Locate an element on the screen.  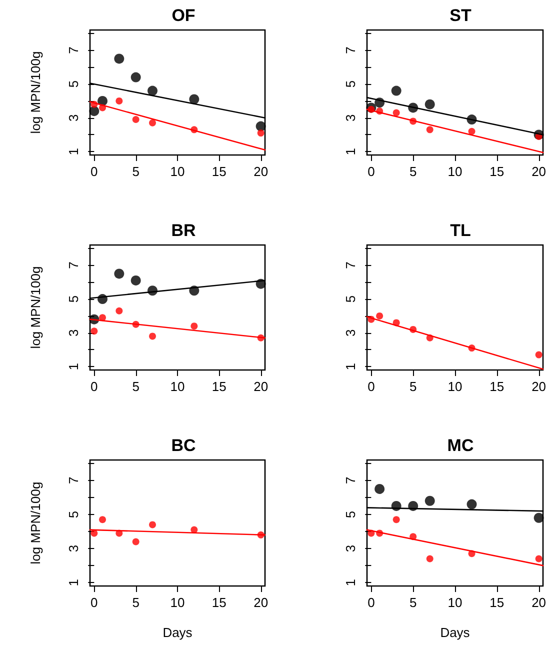
chart-title: ST is located at coordinates (461, 15).